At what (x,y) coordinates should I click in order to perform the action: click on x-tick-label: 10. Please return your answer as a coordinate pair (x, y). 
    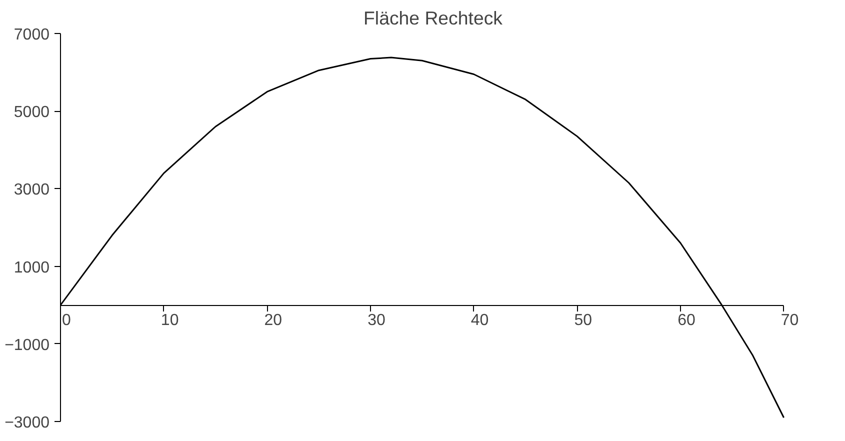
    Looking at the image, I should click on (169, 321).